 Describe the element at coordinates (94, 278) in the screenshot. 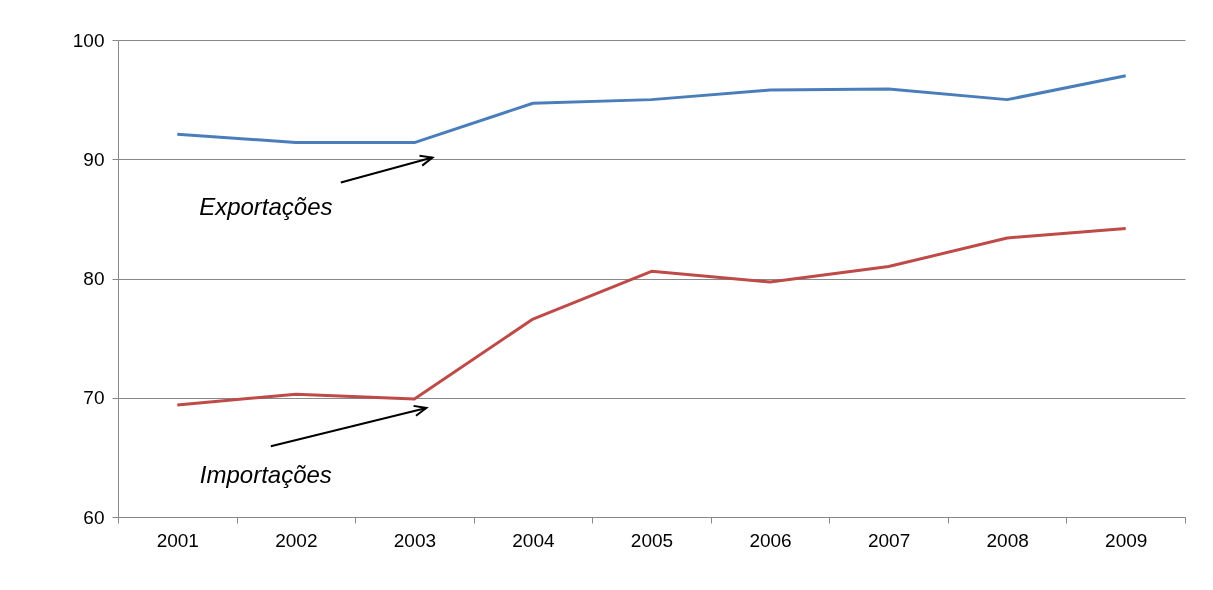

I see `y-tick-label: 80` at that location.